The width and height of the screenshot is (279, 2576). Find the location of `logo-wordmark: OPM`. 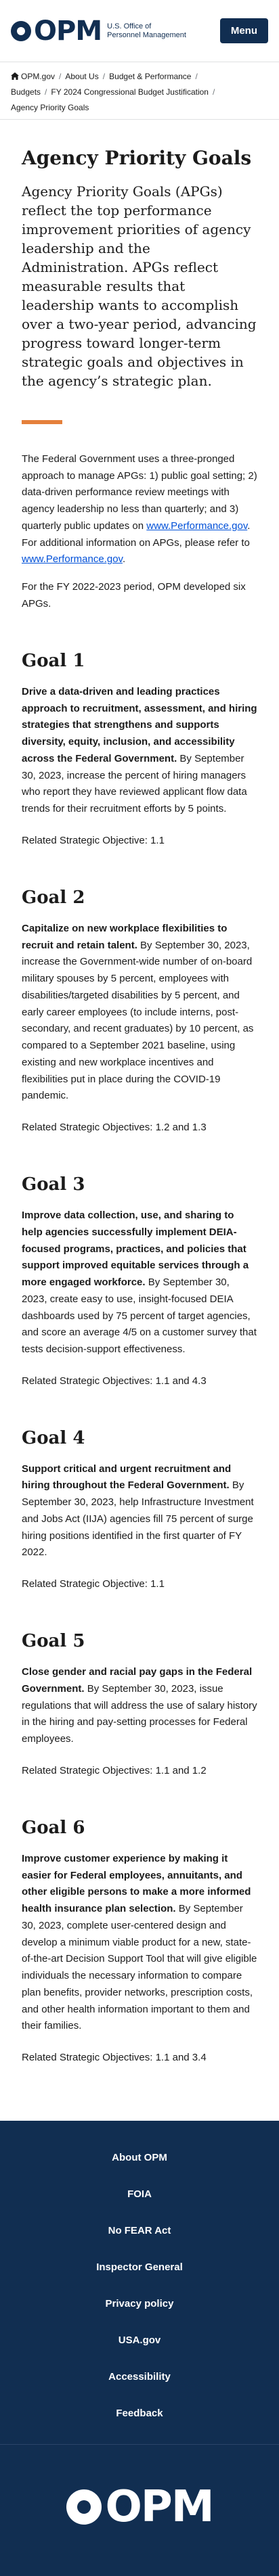

logo-wordmark: OPM is located at coordinates (68, 31).